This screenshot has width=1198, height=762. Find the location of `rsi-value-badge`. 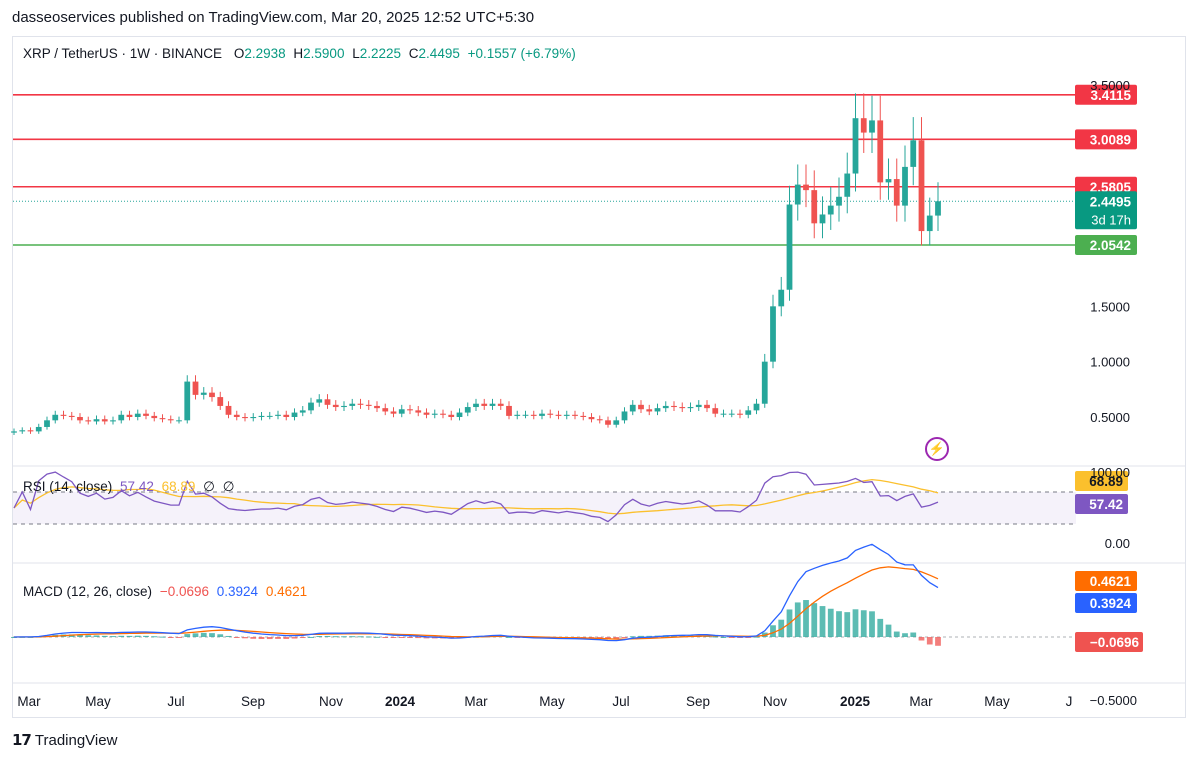

rsi-value-badge is located at coordinates (1101, 504).